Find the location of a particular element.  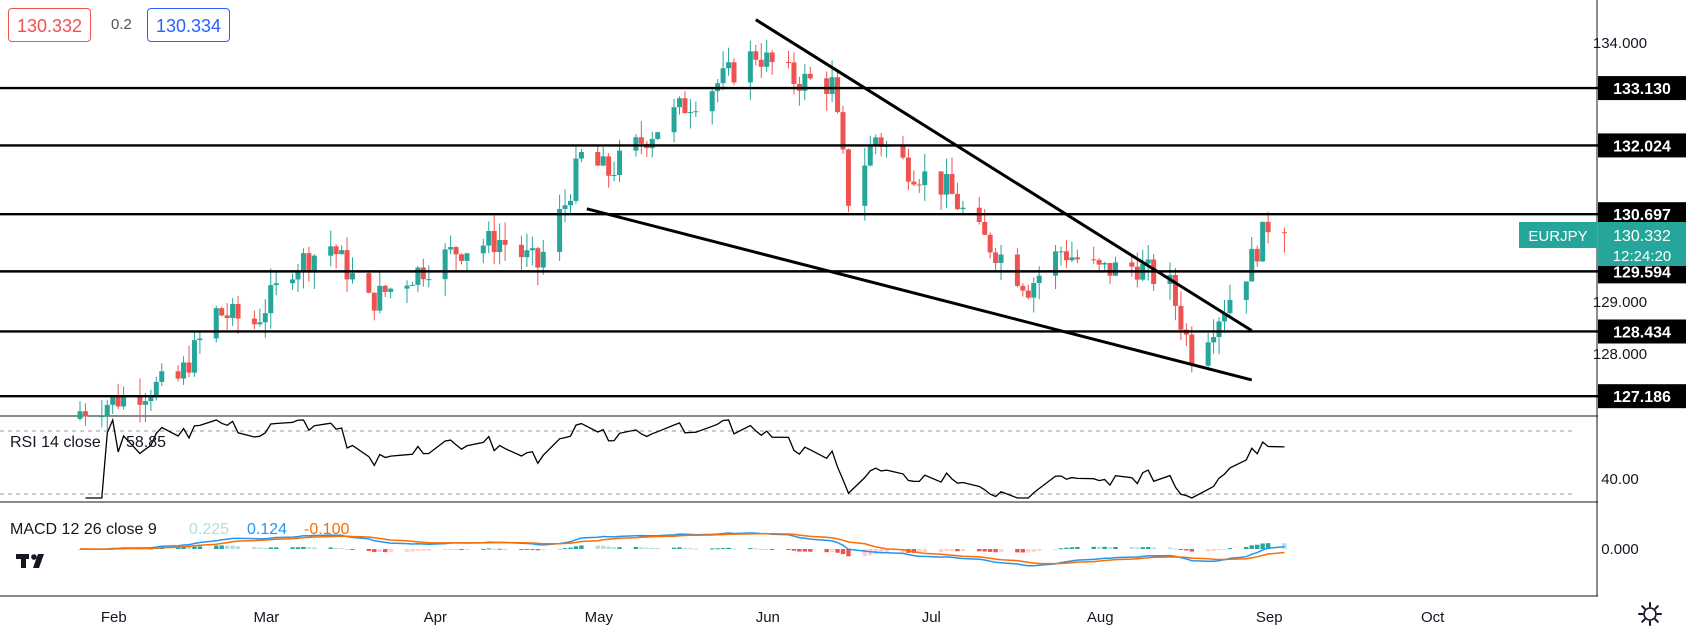

level-label: 128.434 is located at coordinates (1642, 332).